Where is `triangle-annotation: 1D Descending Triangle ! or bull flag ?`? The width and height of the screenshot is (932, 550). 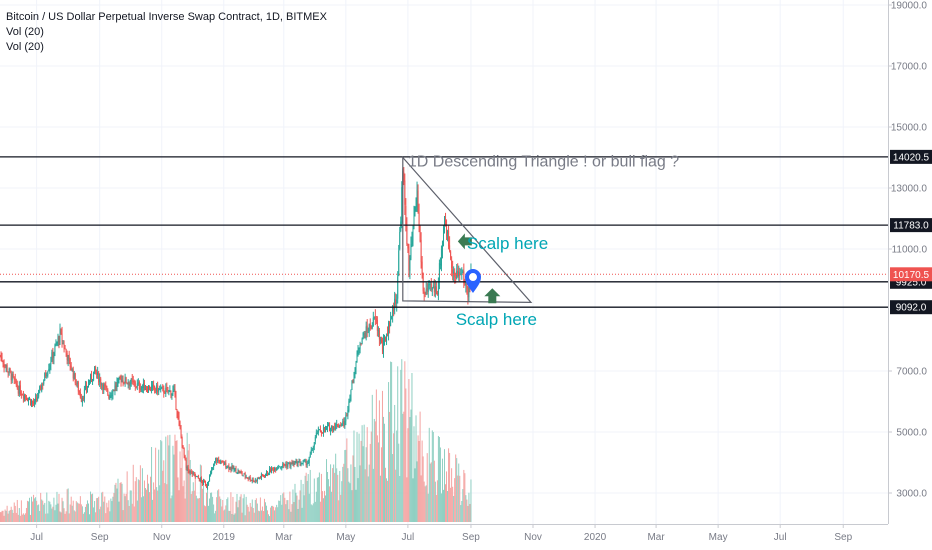 triangle-annotation: 1D Descending Triangle ! or bull flag ? is located at coordinates (543, 162).